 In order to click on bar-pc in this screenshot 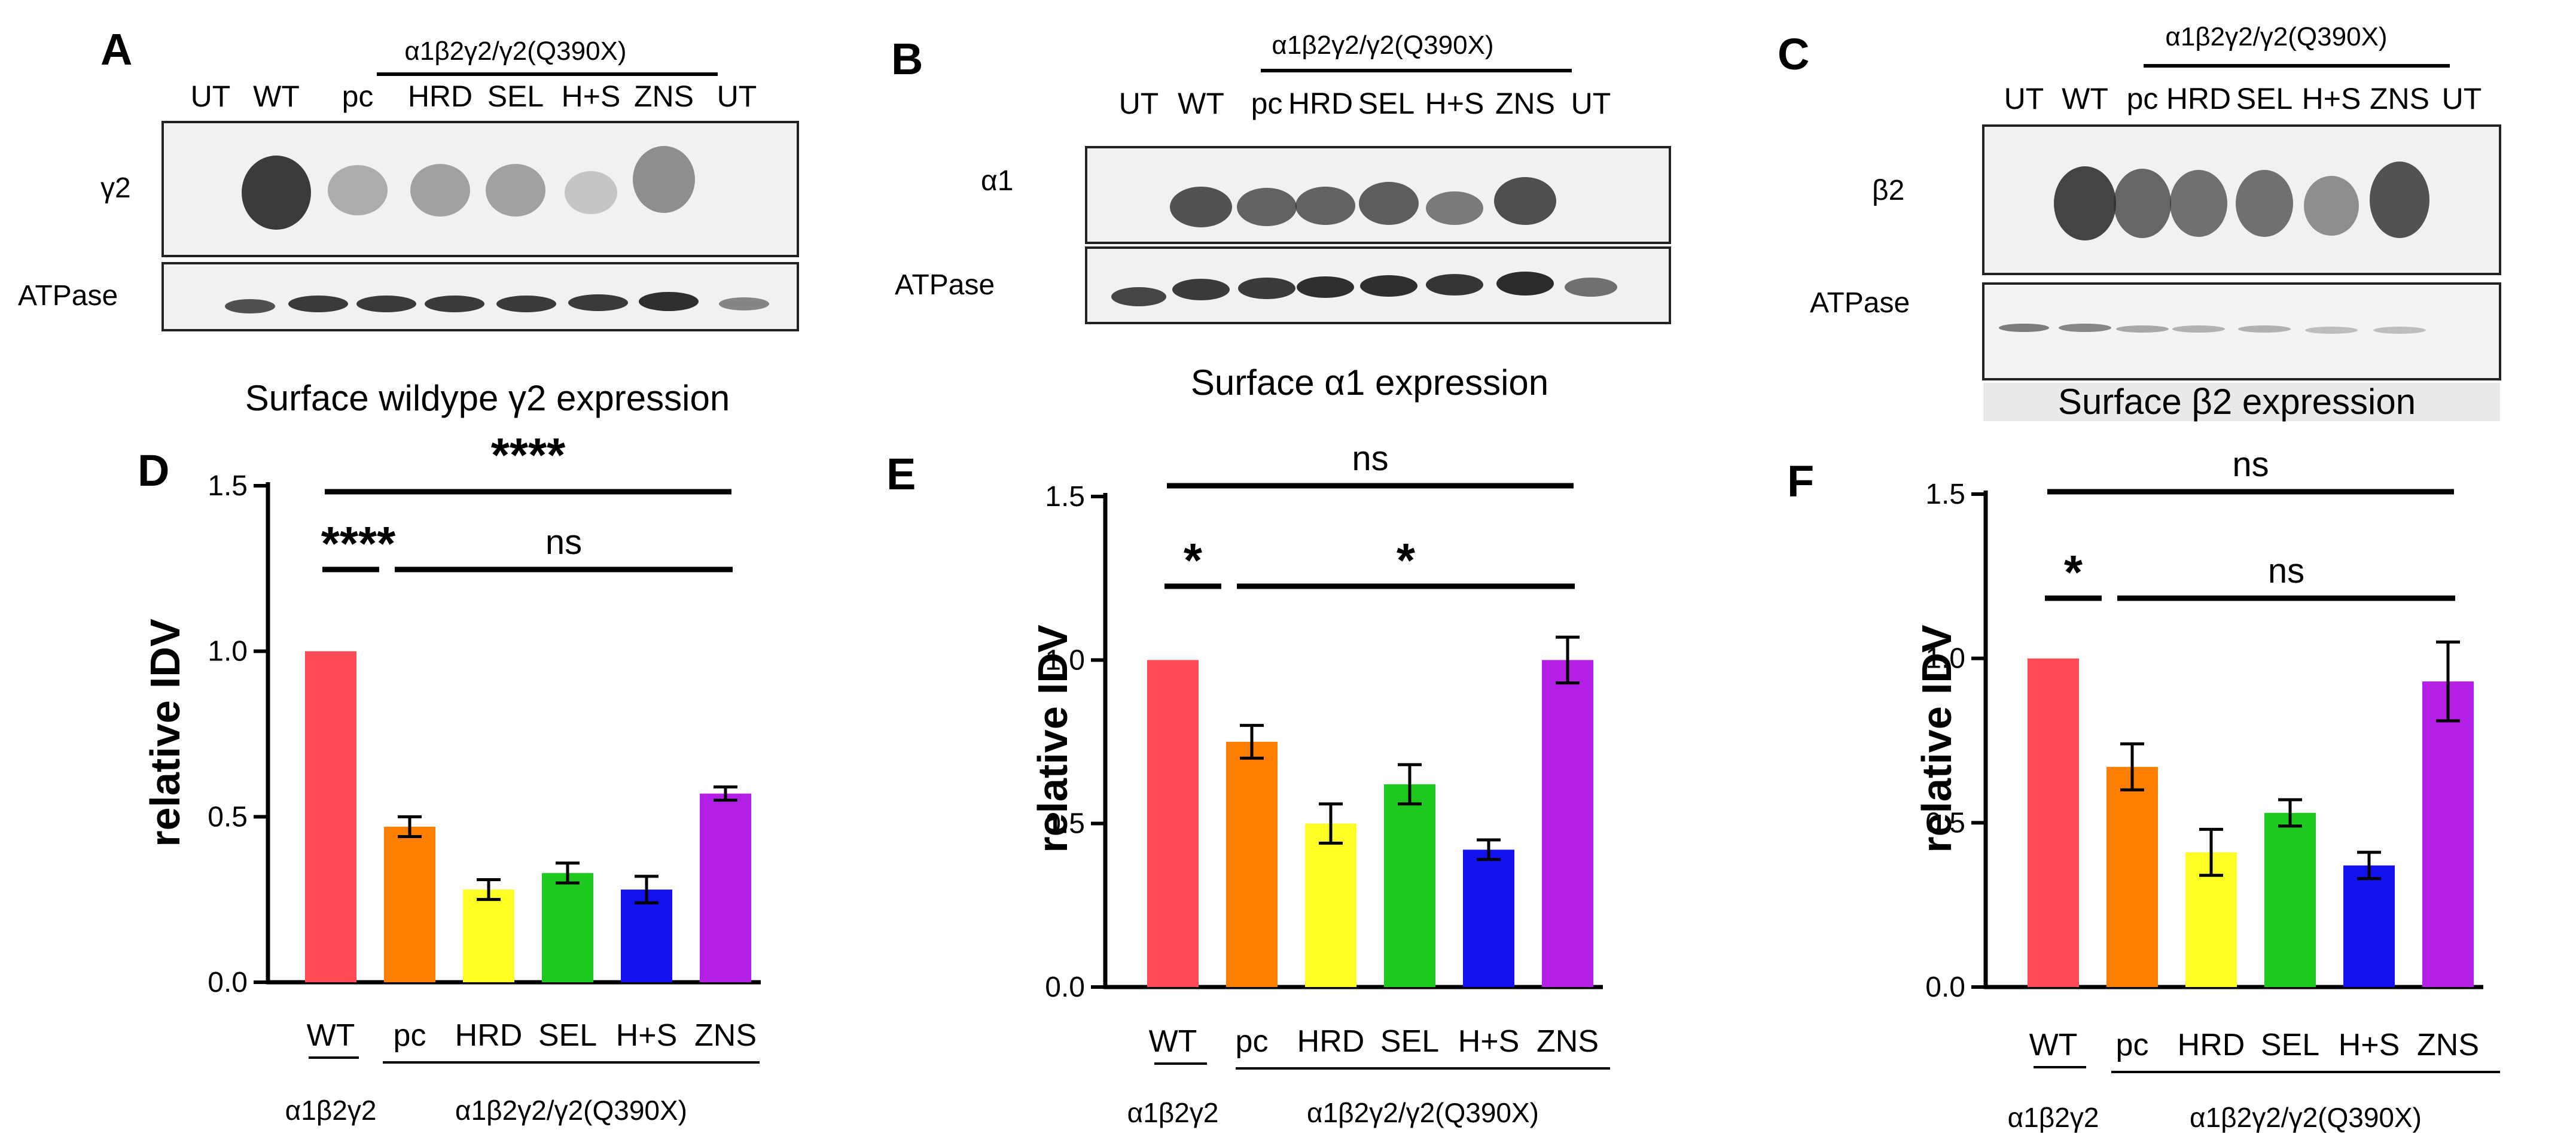, I will do `click(1252, 864)`.